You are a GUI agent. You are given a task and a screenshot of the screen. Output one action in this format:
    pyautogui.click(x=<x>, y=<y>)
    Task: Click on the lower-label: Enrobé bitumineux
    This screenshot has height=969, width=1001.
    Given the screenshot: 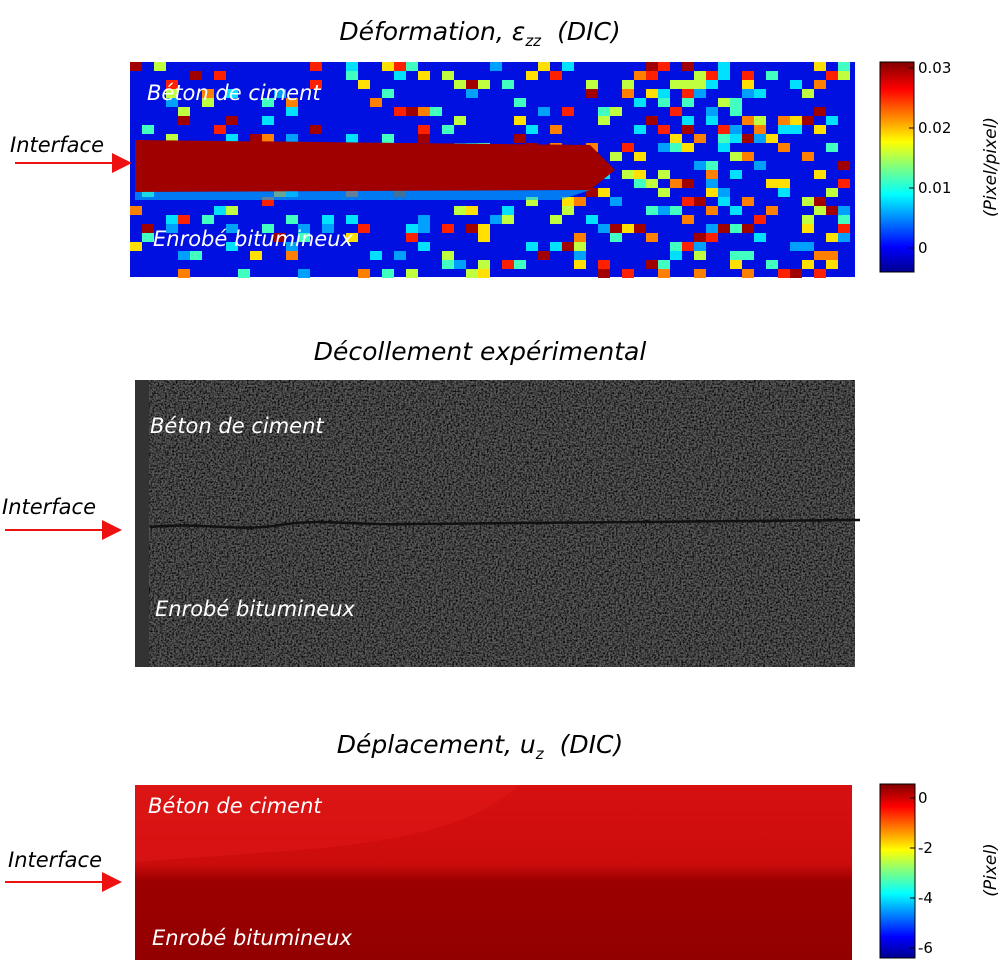 What is the action you would take?
    pyautogui.click(x=253, y=239)
    